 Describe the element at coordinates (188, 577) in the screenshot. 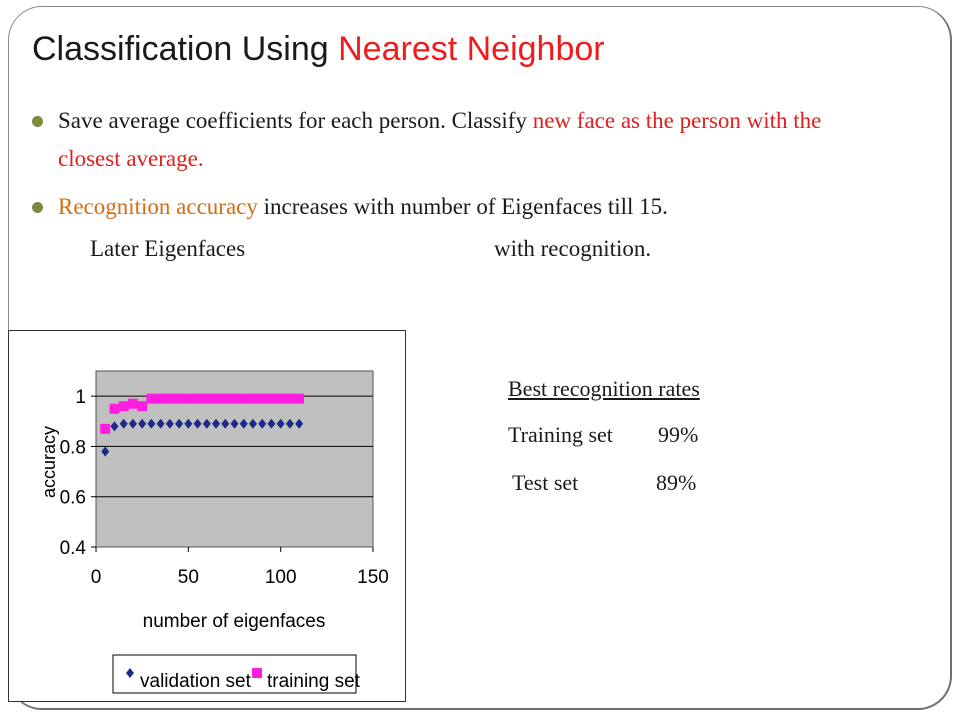

I see `x-tick-label: 50` at that location.